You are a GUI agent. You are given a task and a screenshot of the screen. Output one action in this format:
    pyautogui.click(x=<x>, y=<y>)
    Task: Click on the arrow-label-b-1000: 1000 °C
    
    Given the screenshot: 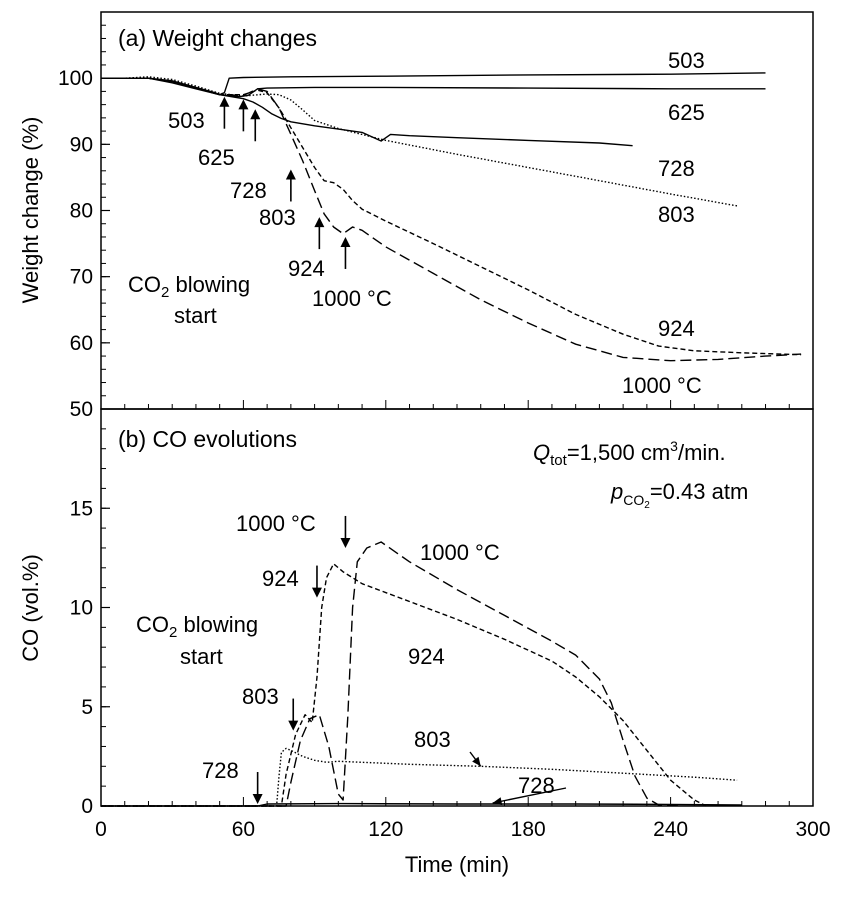 What is the action you would take?
    pyautogui.click(x=276, y=523)
    